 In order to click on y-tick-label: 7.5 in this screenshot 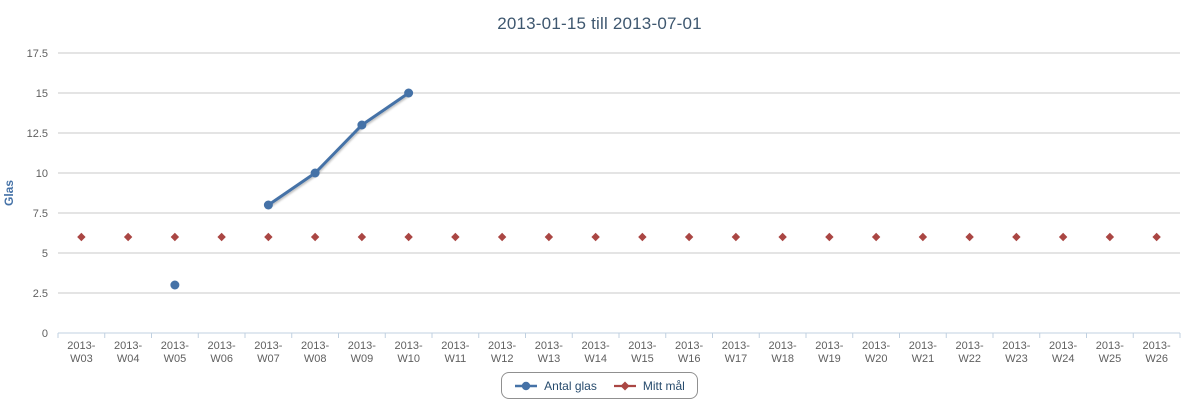, I will do `click(40, 214)`.